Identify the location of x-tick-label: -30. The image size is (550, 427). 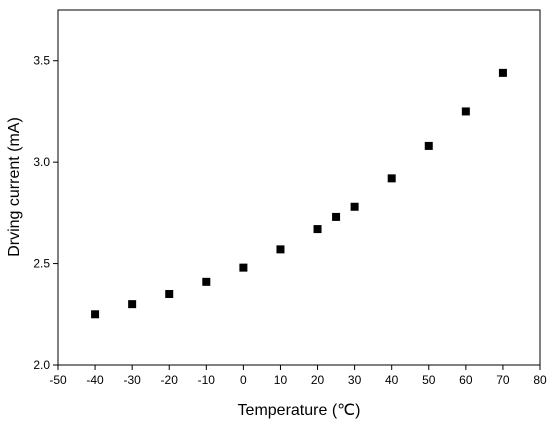
(132, 380).